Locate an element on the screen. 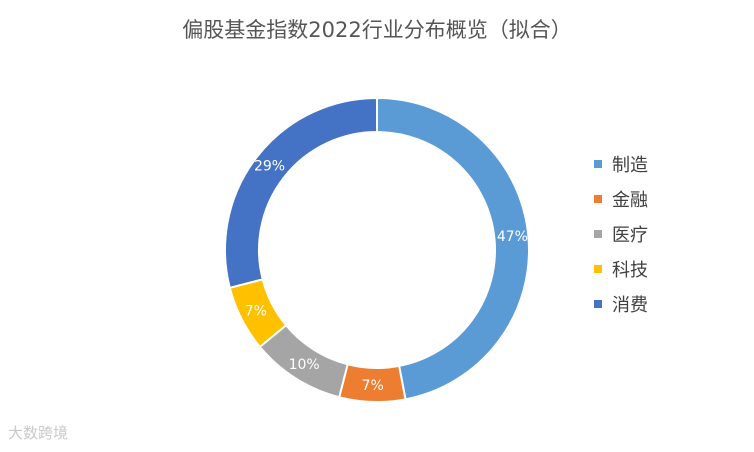 This screenshot has width=754, height=452. donut-slice-消费 is located at coordinates (301, 193).